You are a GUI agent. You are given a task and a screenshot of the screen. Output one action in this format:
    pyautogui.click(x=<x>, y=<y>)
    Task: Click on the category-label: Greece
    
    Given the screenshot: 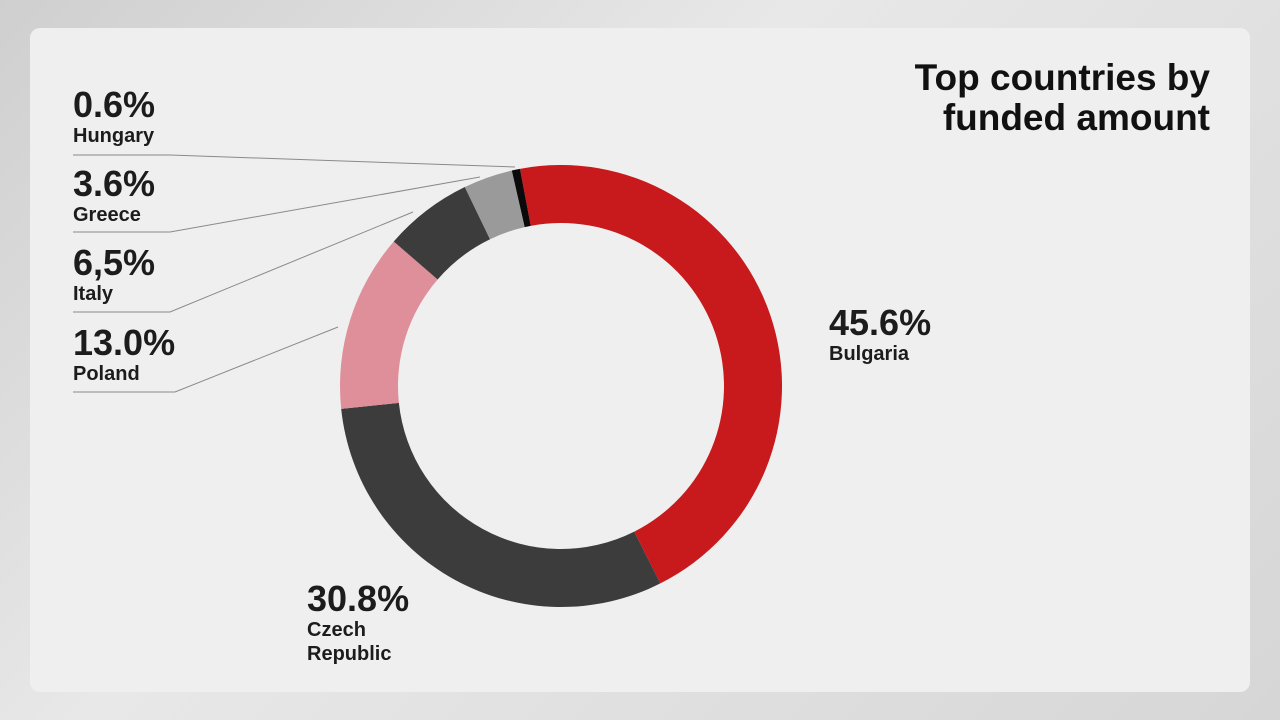 What is the action you would take?
    pyautogui.click(x=107, y=215)
    